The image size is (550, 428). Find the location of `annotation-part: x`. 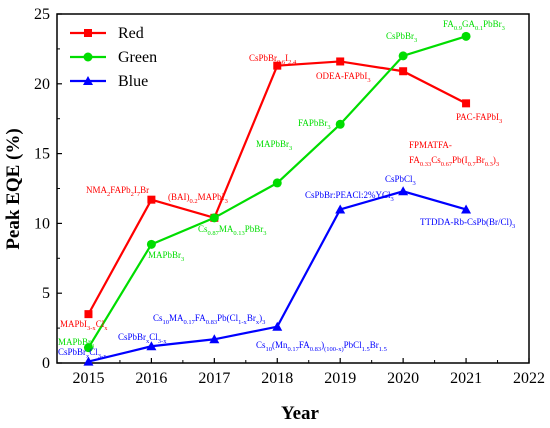

annotation-part: x is located at coordinates (88, 356).